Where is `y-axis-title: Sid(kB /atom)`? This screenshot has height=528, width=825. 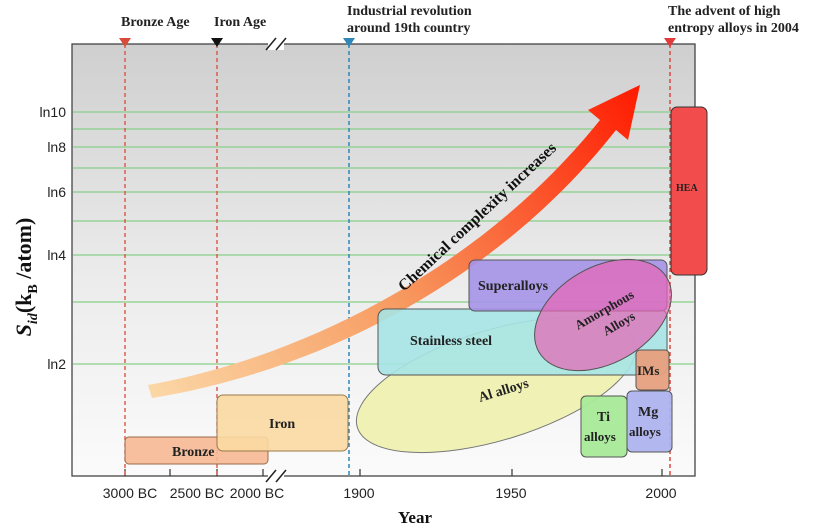 y-axis-title: Sid(kB /atom) is located at coordinates (26, 277).